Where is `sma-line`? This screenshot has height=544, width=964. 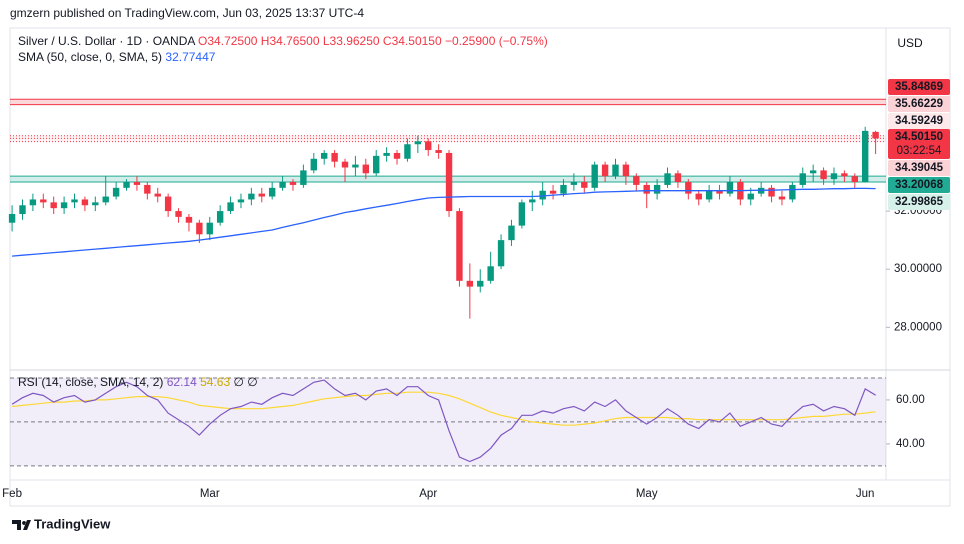
sma-line is located at coordinates (444, 222).